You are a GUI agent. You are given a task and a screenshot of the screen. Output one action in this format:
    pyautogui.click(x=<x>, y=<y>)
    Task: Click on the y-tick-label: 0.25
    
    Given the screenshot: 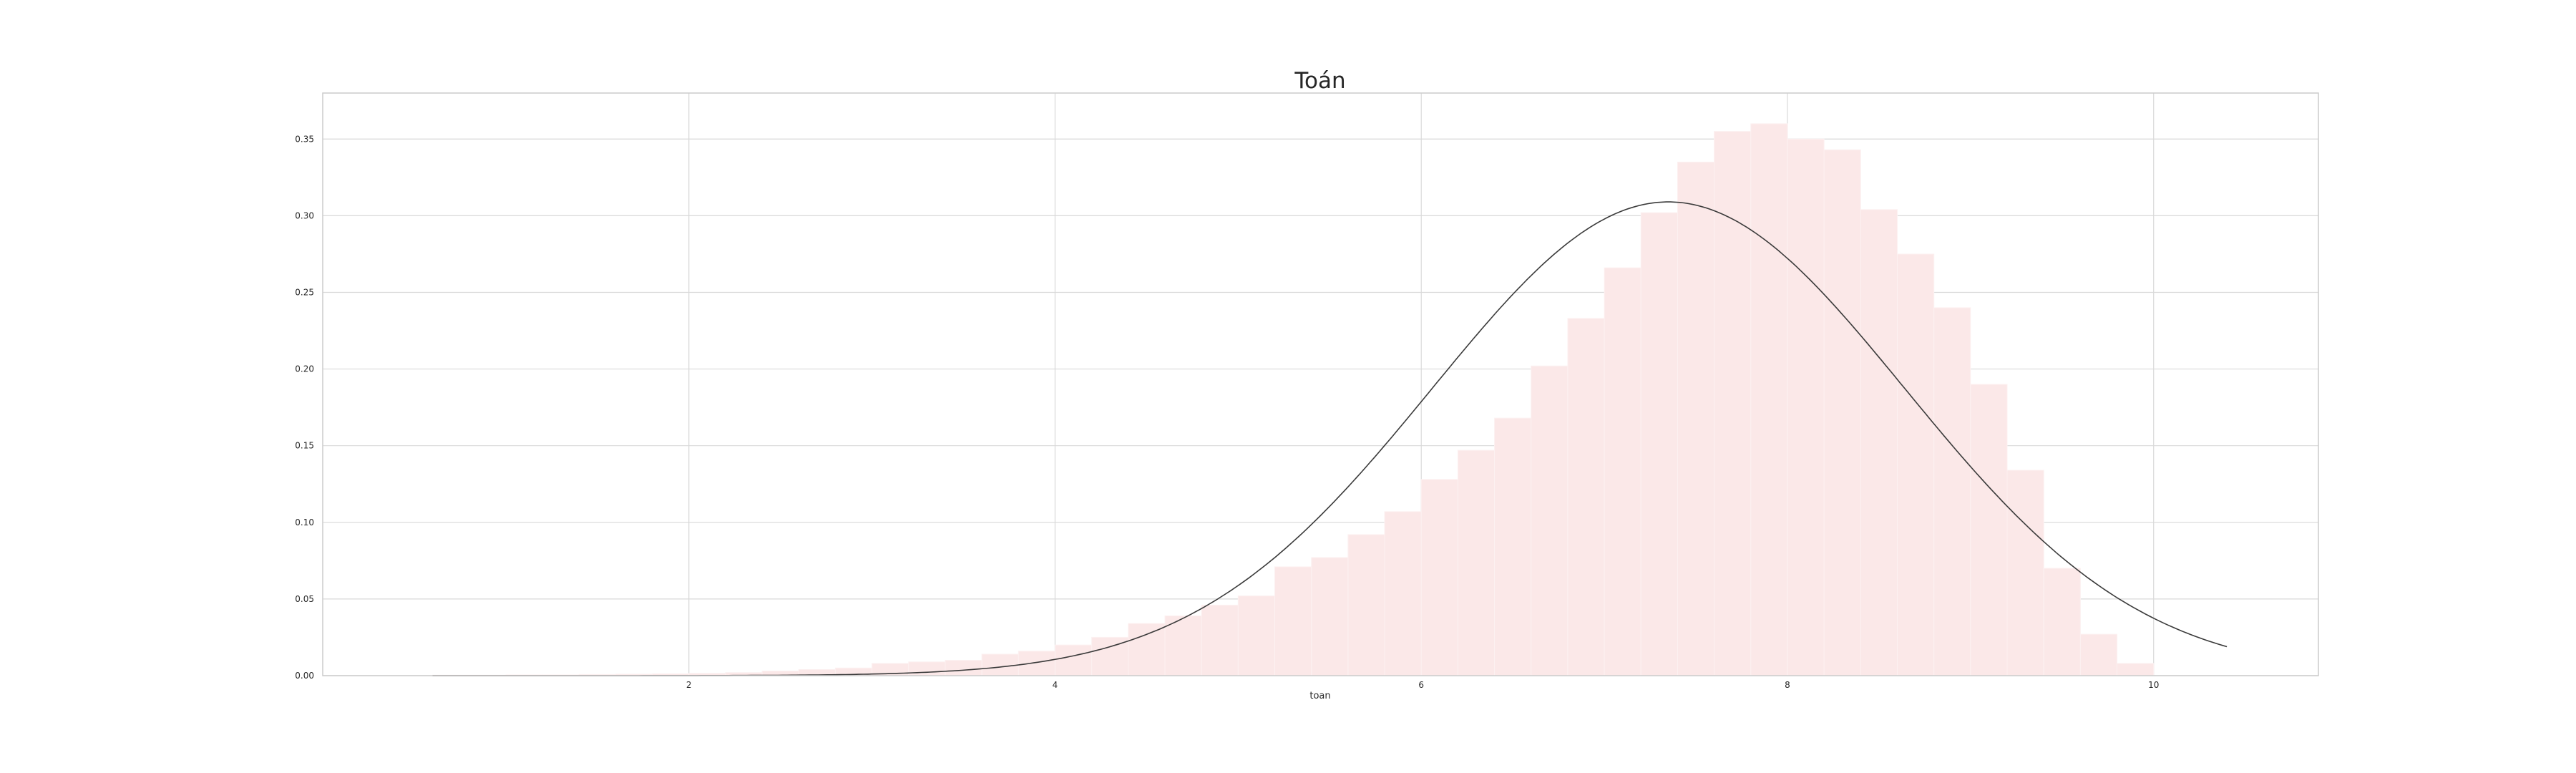 What is the action you would take?
    pyautogui.click(x=304, y=292)
    